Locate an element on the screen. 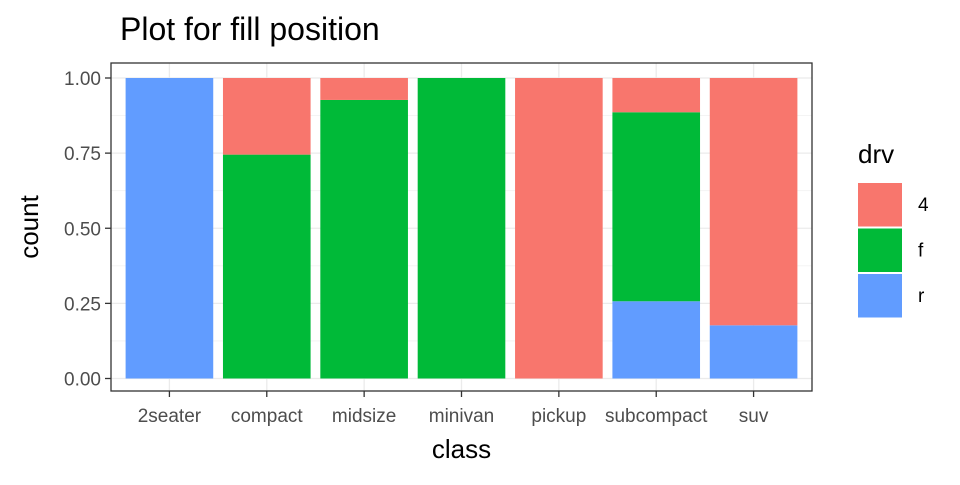 The width and height of the screenshot is (960, 485). y-axis: 0.00 0.25 0.50 0.75 1.00 is located at coordinates (87, 230).